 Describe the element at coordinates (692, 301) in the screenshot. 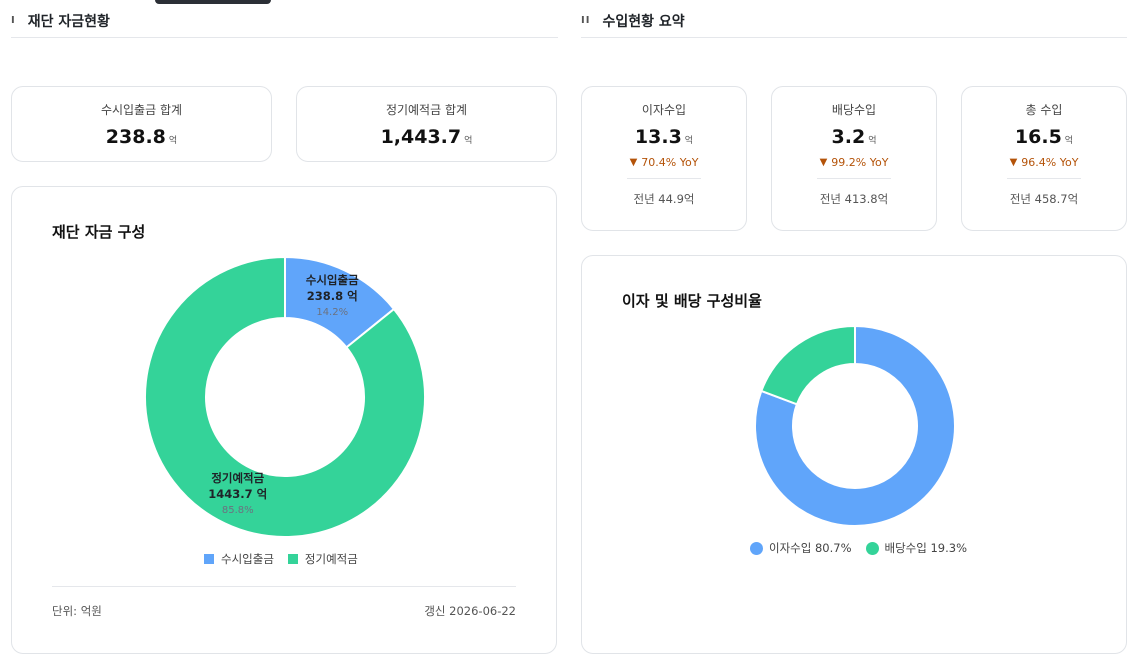

I see `panel-title: 이자 및 배당 구성비율` at that location.